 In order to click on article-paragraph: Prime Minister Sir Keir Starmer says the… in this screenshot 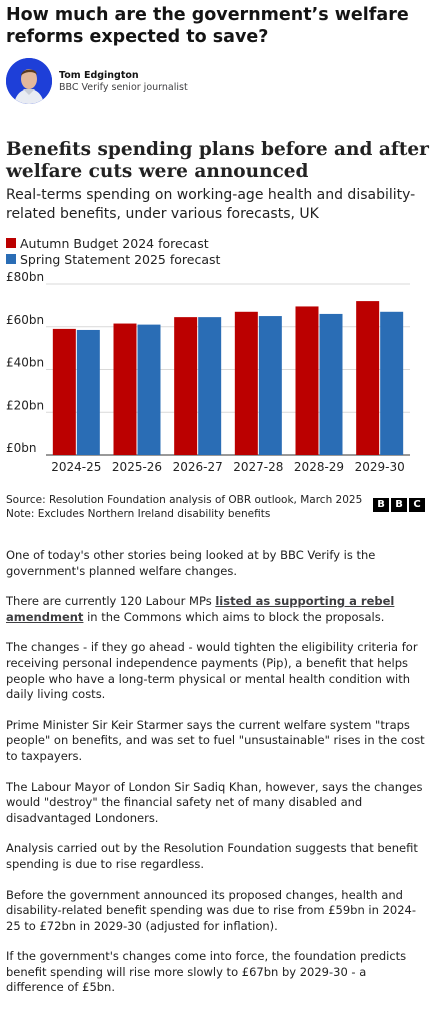, I will do `click(215, 740)`.